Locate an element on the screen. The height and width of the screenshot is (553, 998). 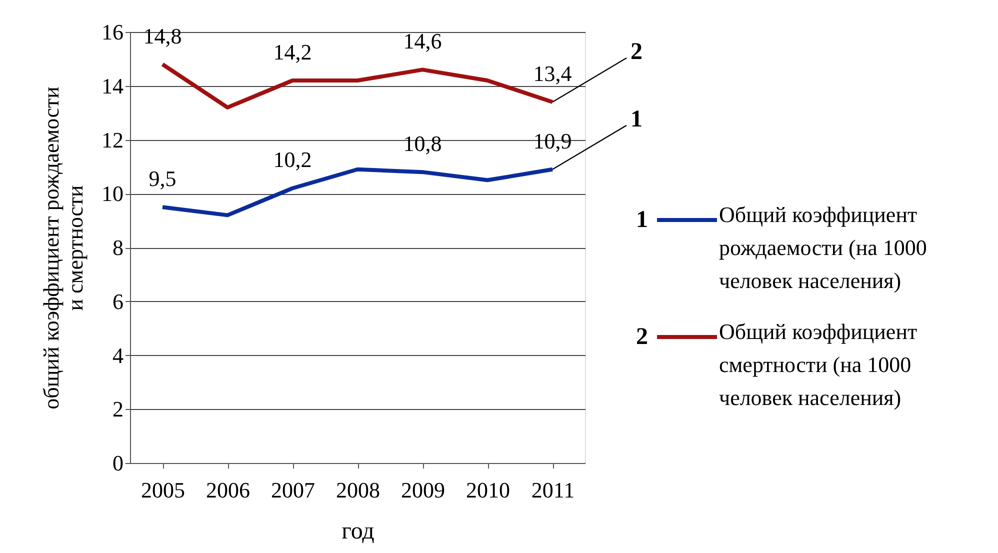
y-tick-label: 0 is located at coordinates (118, 463).